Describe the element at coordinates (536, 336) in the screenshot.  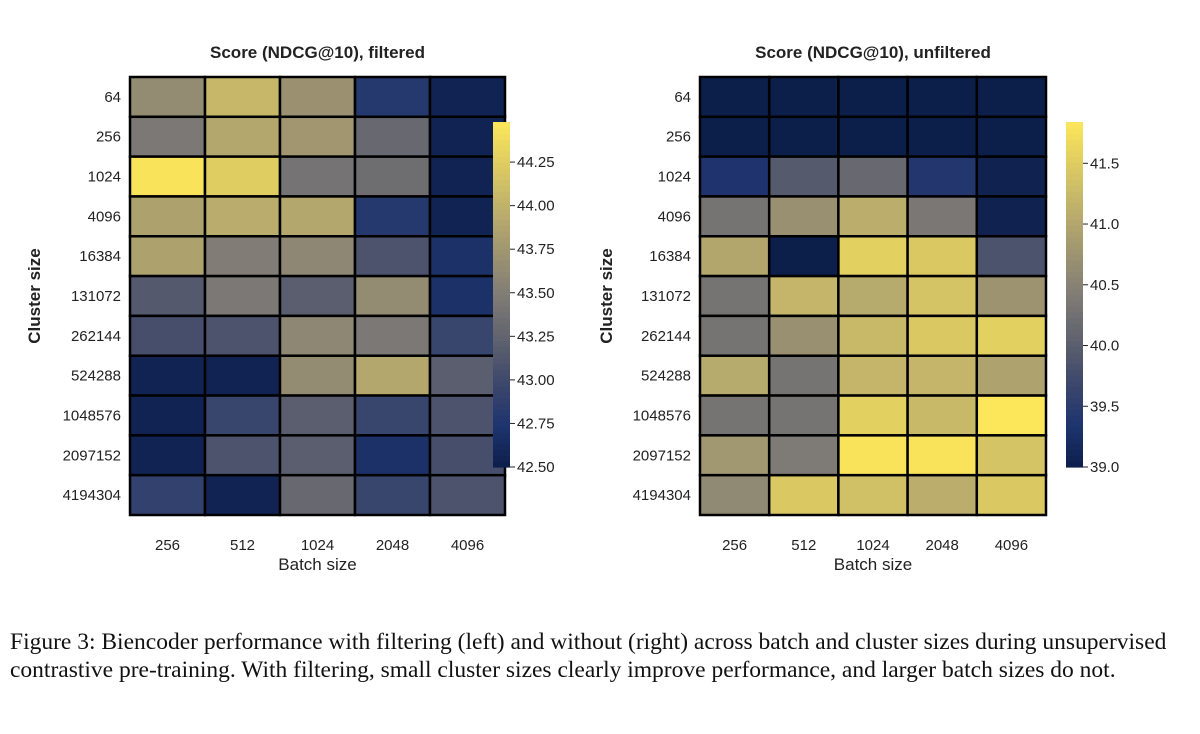
I see `colorbar-tick-label: 43.25` at that location.